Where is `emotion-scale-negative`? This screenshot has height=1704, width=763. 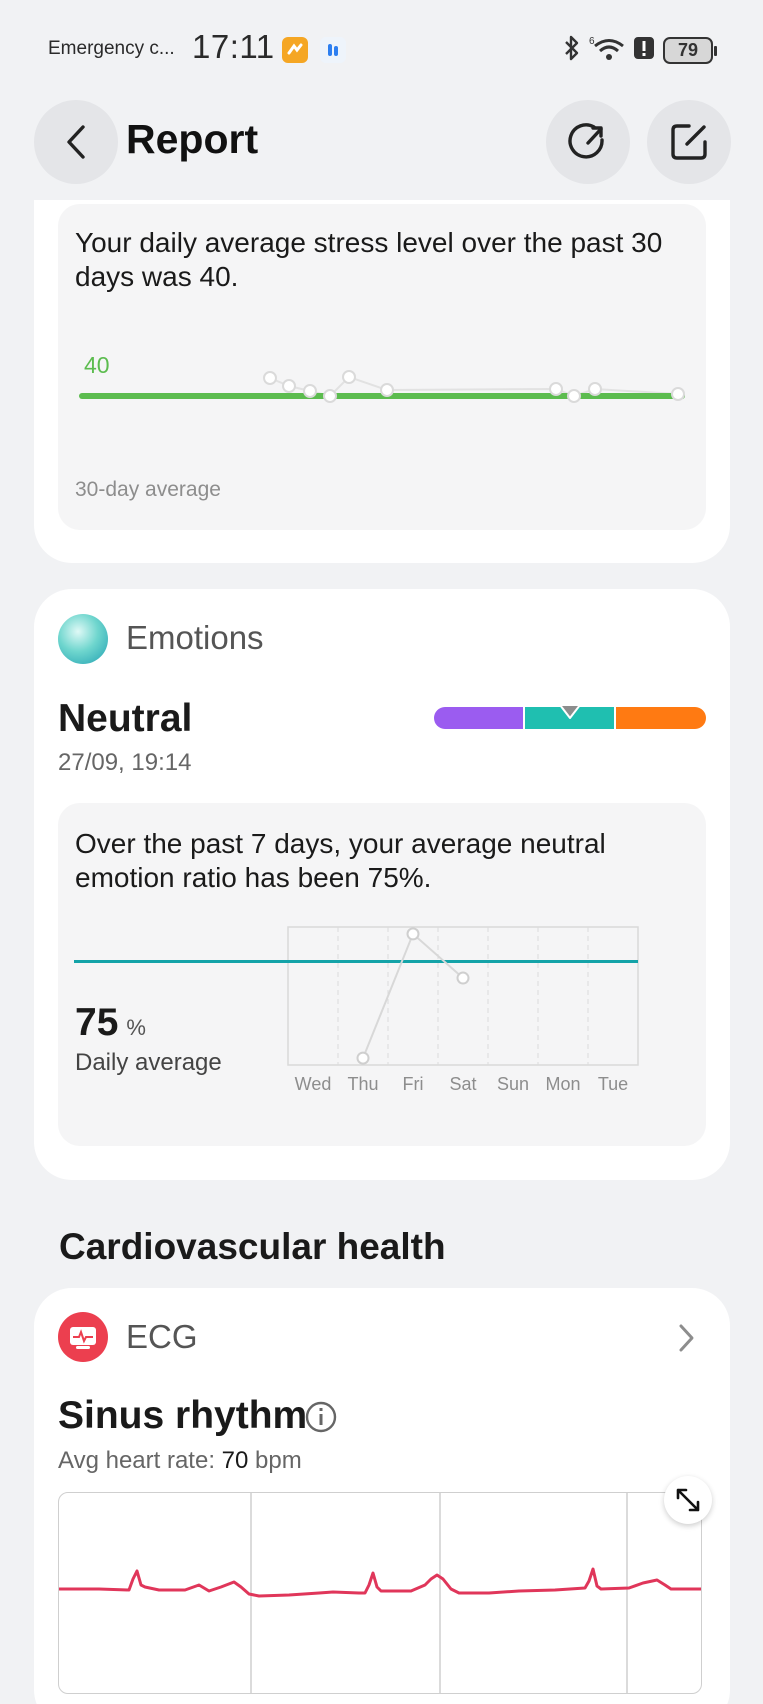
emotion-scale-negative is located at coordinates (478, 718).